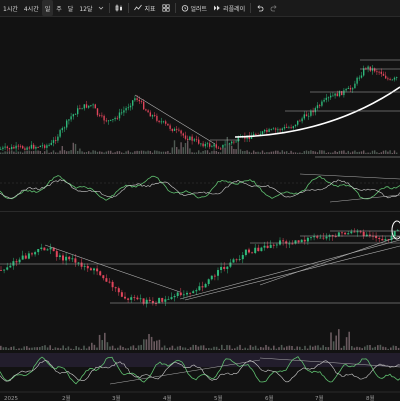  Describe the element at coordinates (260, 8) in the screenshot. I see `undo-button` at that location.